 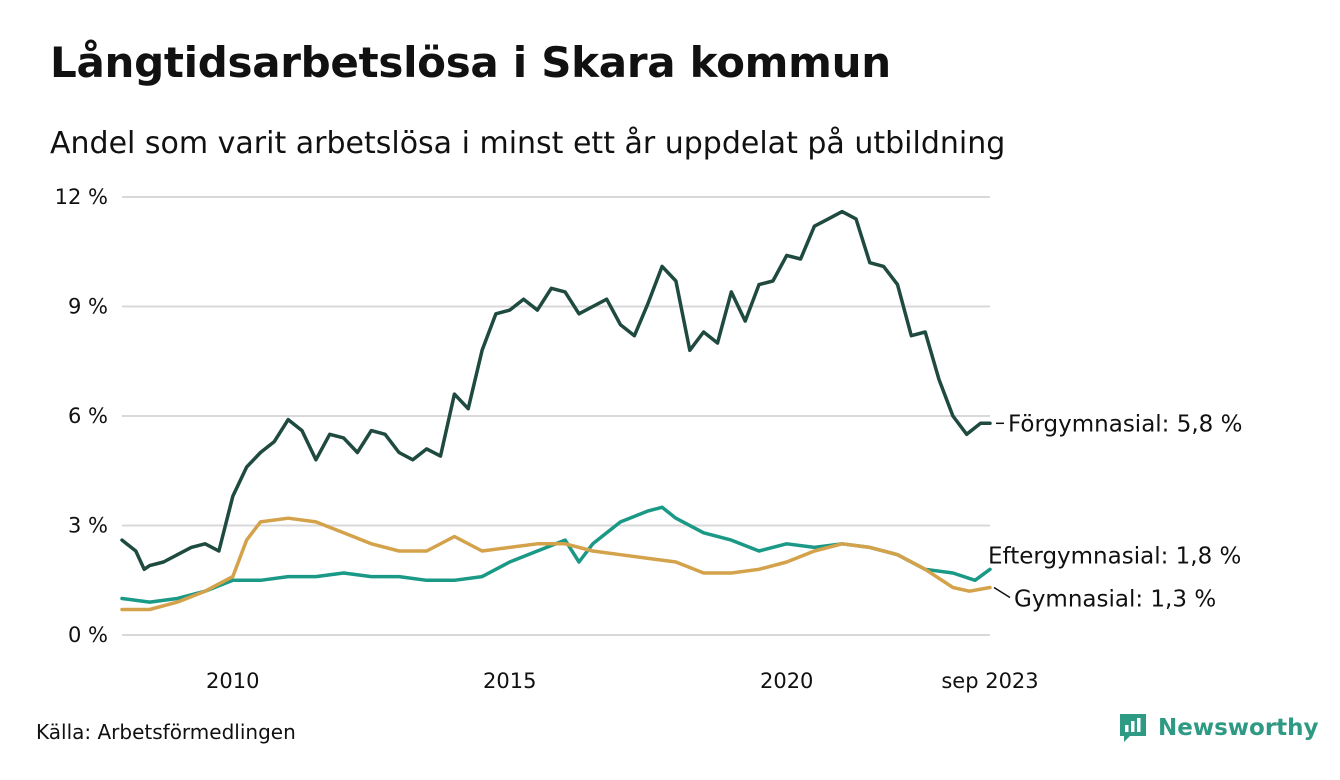 What do you see at coordinates (1238, 728) in the screenshot?
I see `brand-name: Newsworthy` at bounding box center [1238, 728].